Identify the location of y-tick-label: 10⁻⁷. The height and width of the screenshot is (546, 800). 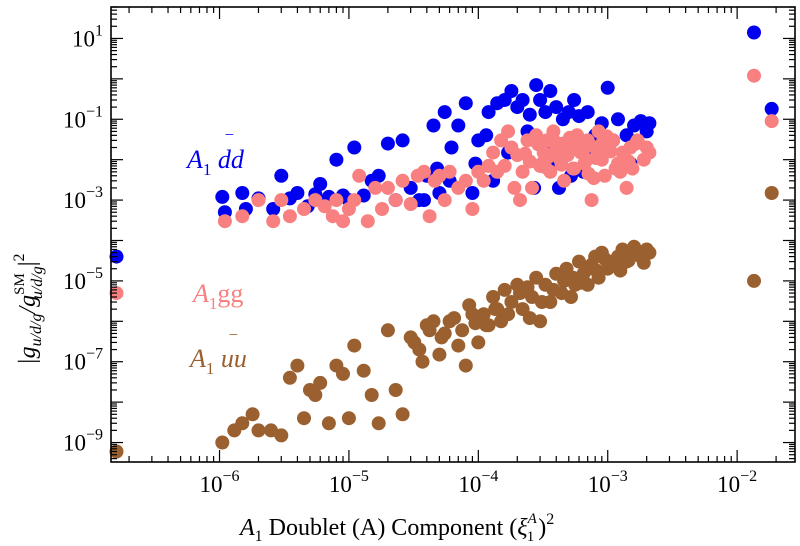
(83, 360).